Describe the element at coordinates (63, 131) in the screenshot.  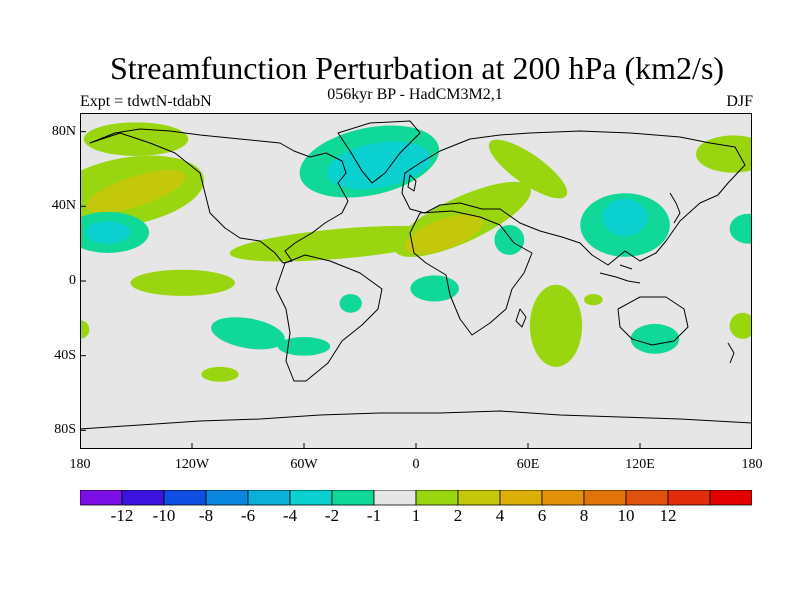
I see `lat-tick-label: 80N` at that location.